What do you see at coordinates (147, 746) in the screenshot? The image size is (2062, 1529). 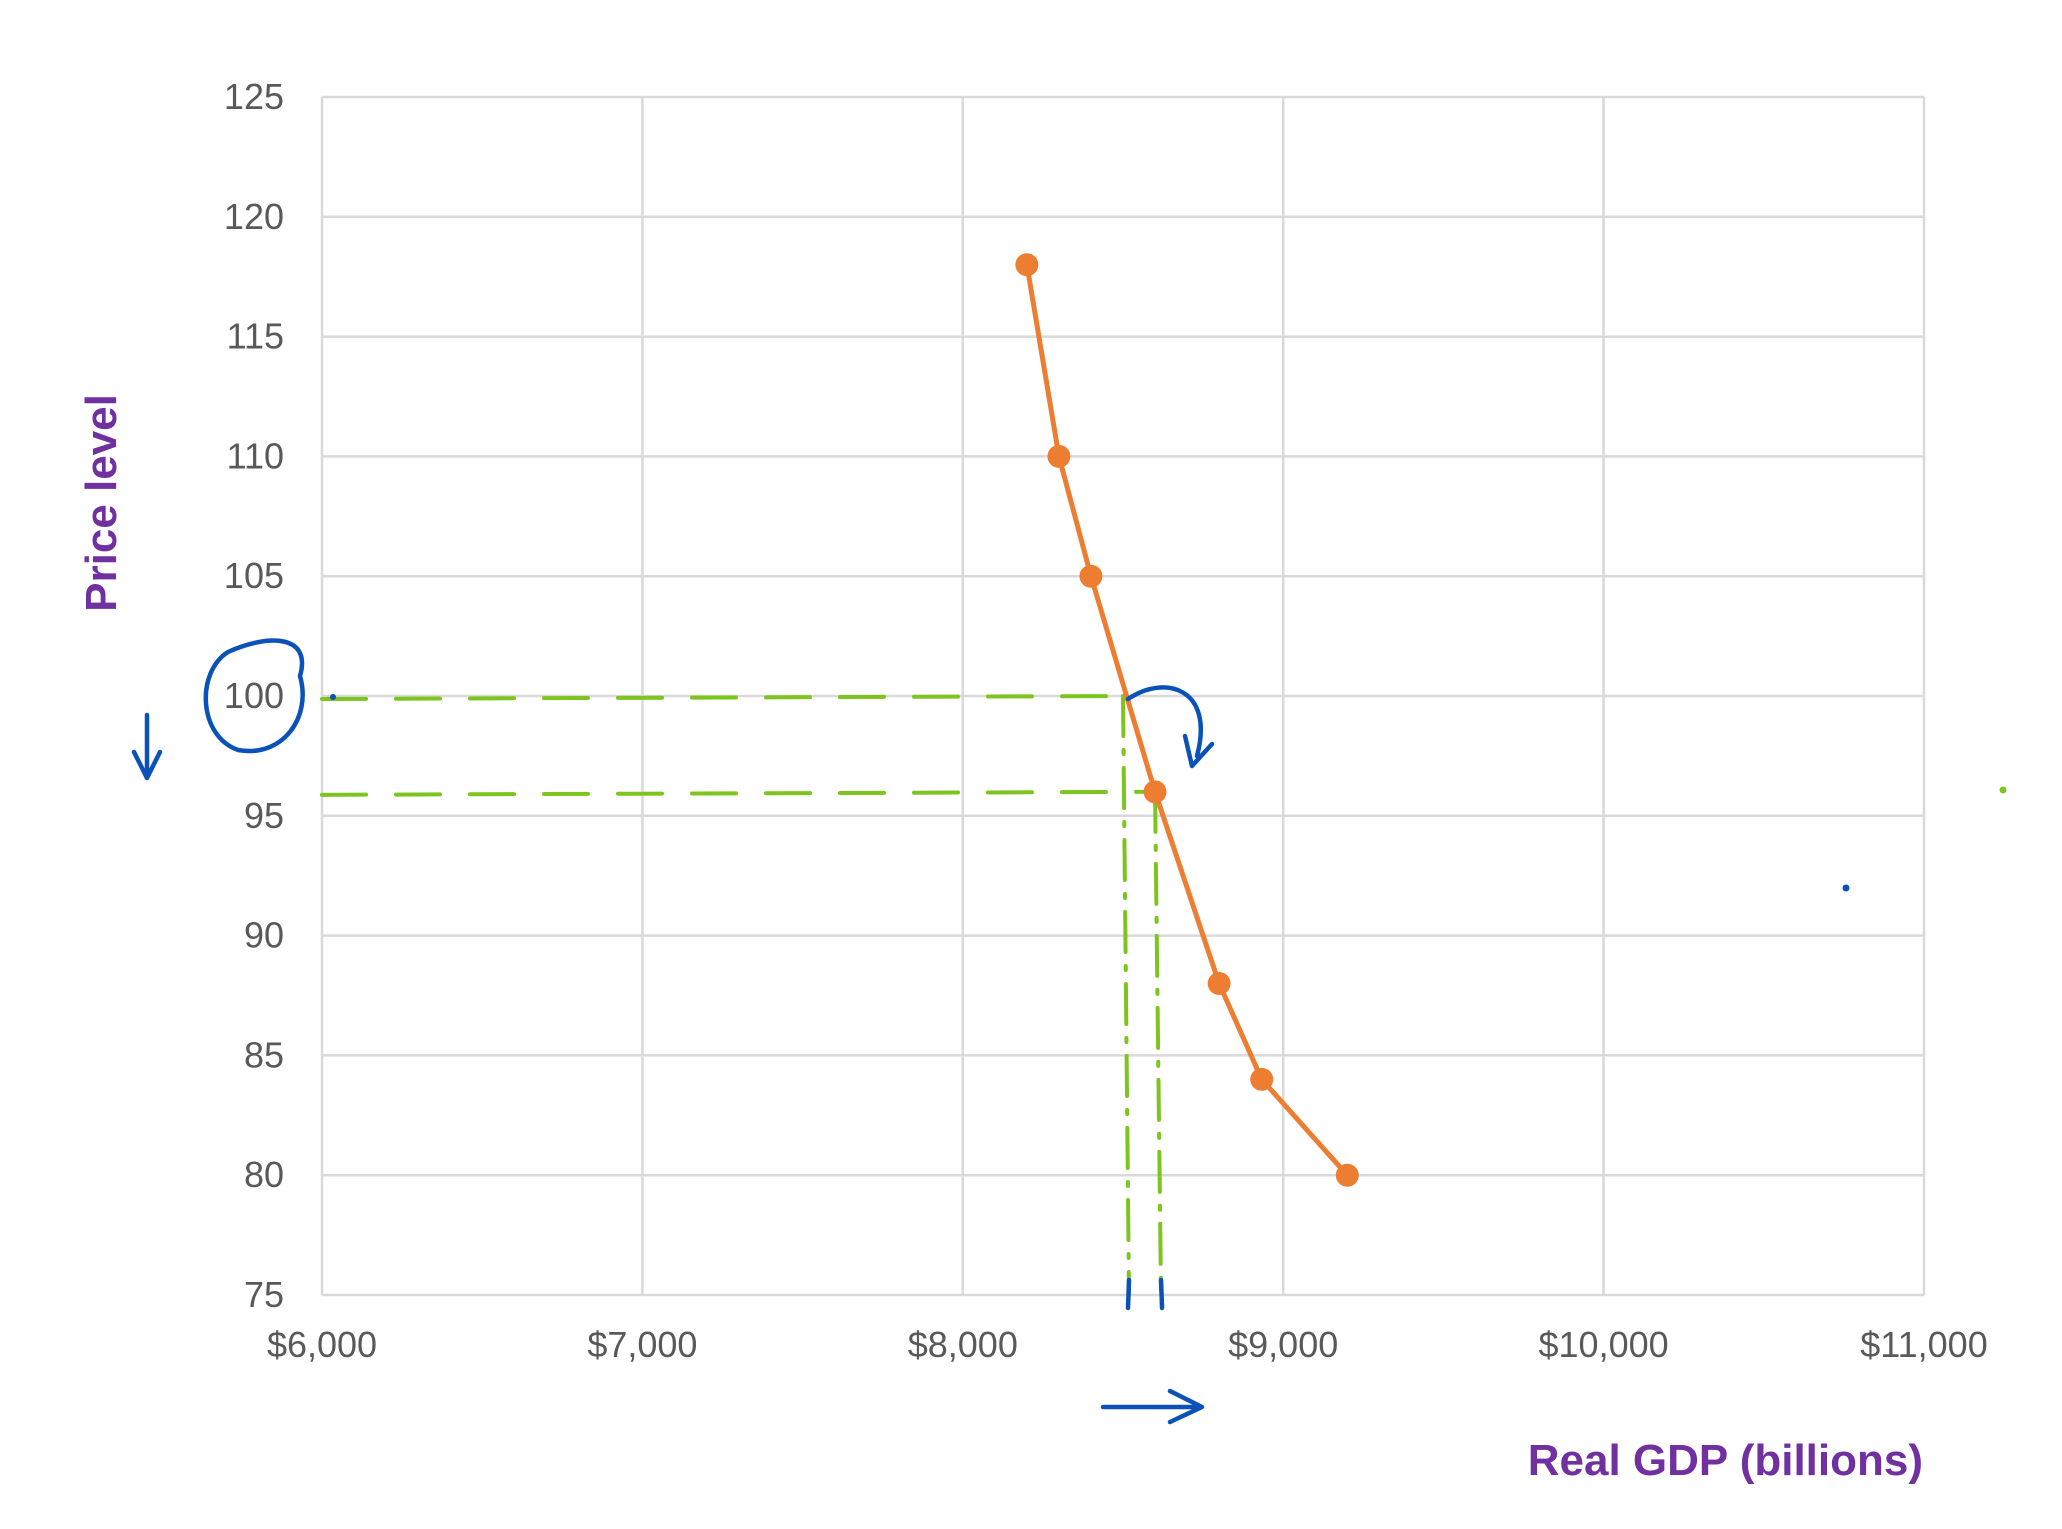 I see `arrow-down-icon` at bounding box center [147, 746].